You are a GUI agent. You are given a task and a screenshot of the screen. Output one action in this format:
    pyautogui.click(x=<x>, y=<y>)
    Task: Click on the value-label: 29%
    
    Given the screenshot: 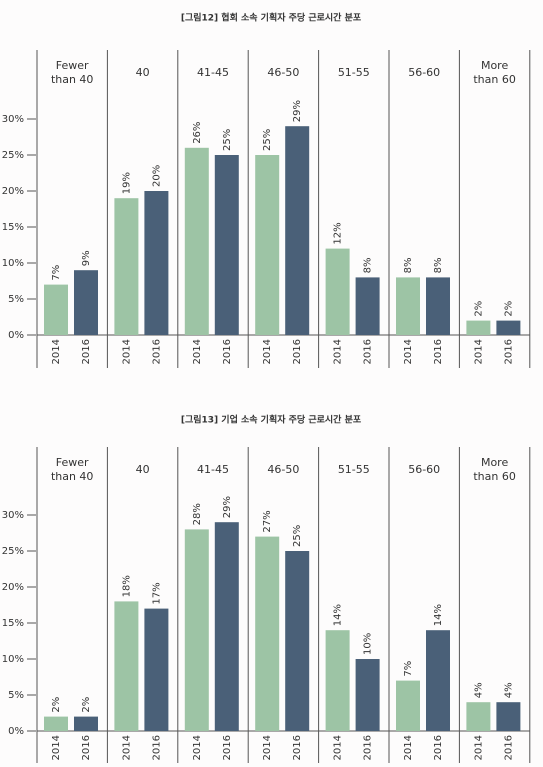 What is the action you would take?
    pyautogui.click(x=227, y=507)
    